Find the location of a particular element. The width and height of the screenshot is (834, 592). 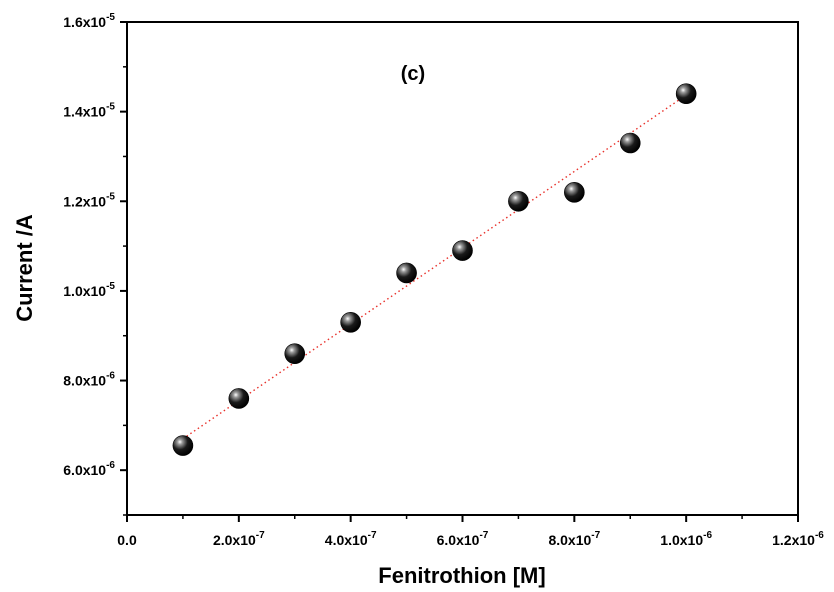

x-tick-label: 0.0 is located at coordinates (127, 540).